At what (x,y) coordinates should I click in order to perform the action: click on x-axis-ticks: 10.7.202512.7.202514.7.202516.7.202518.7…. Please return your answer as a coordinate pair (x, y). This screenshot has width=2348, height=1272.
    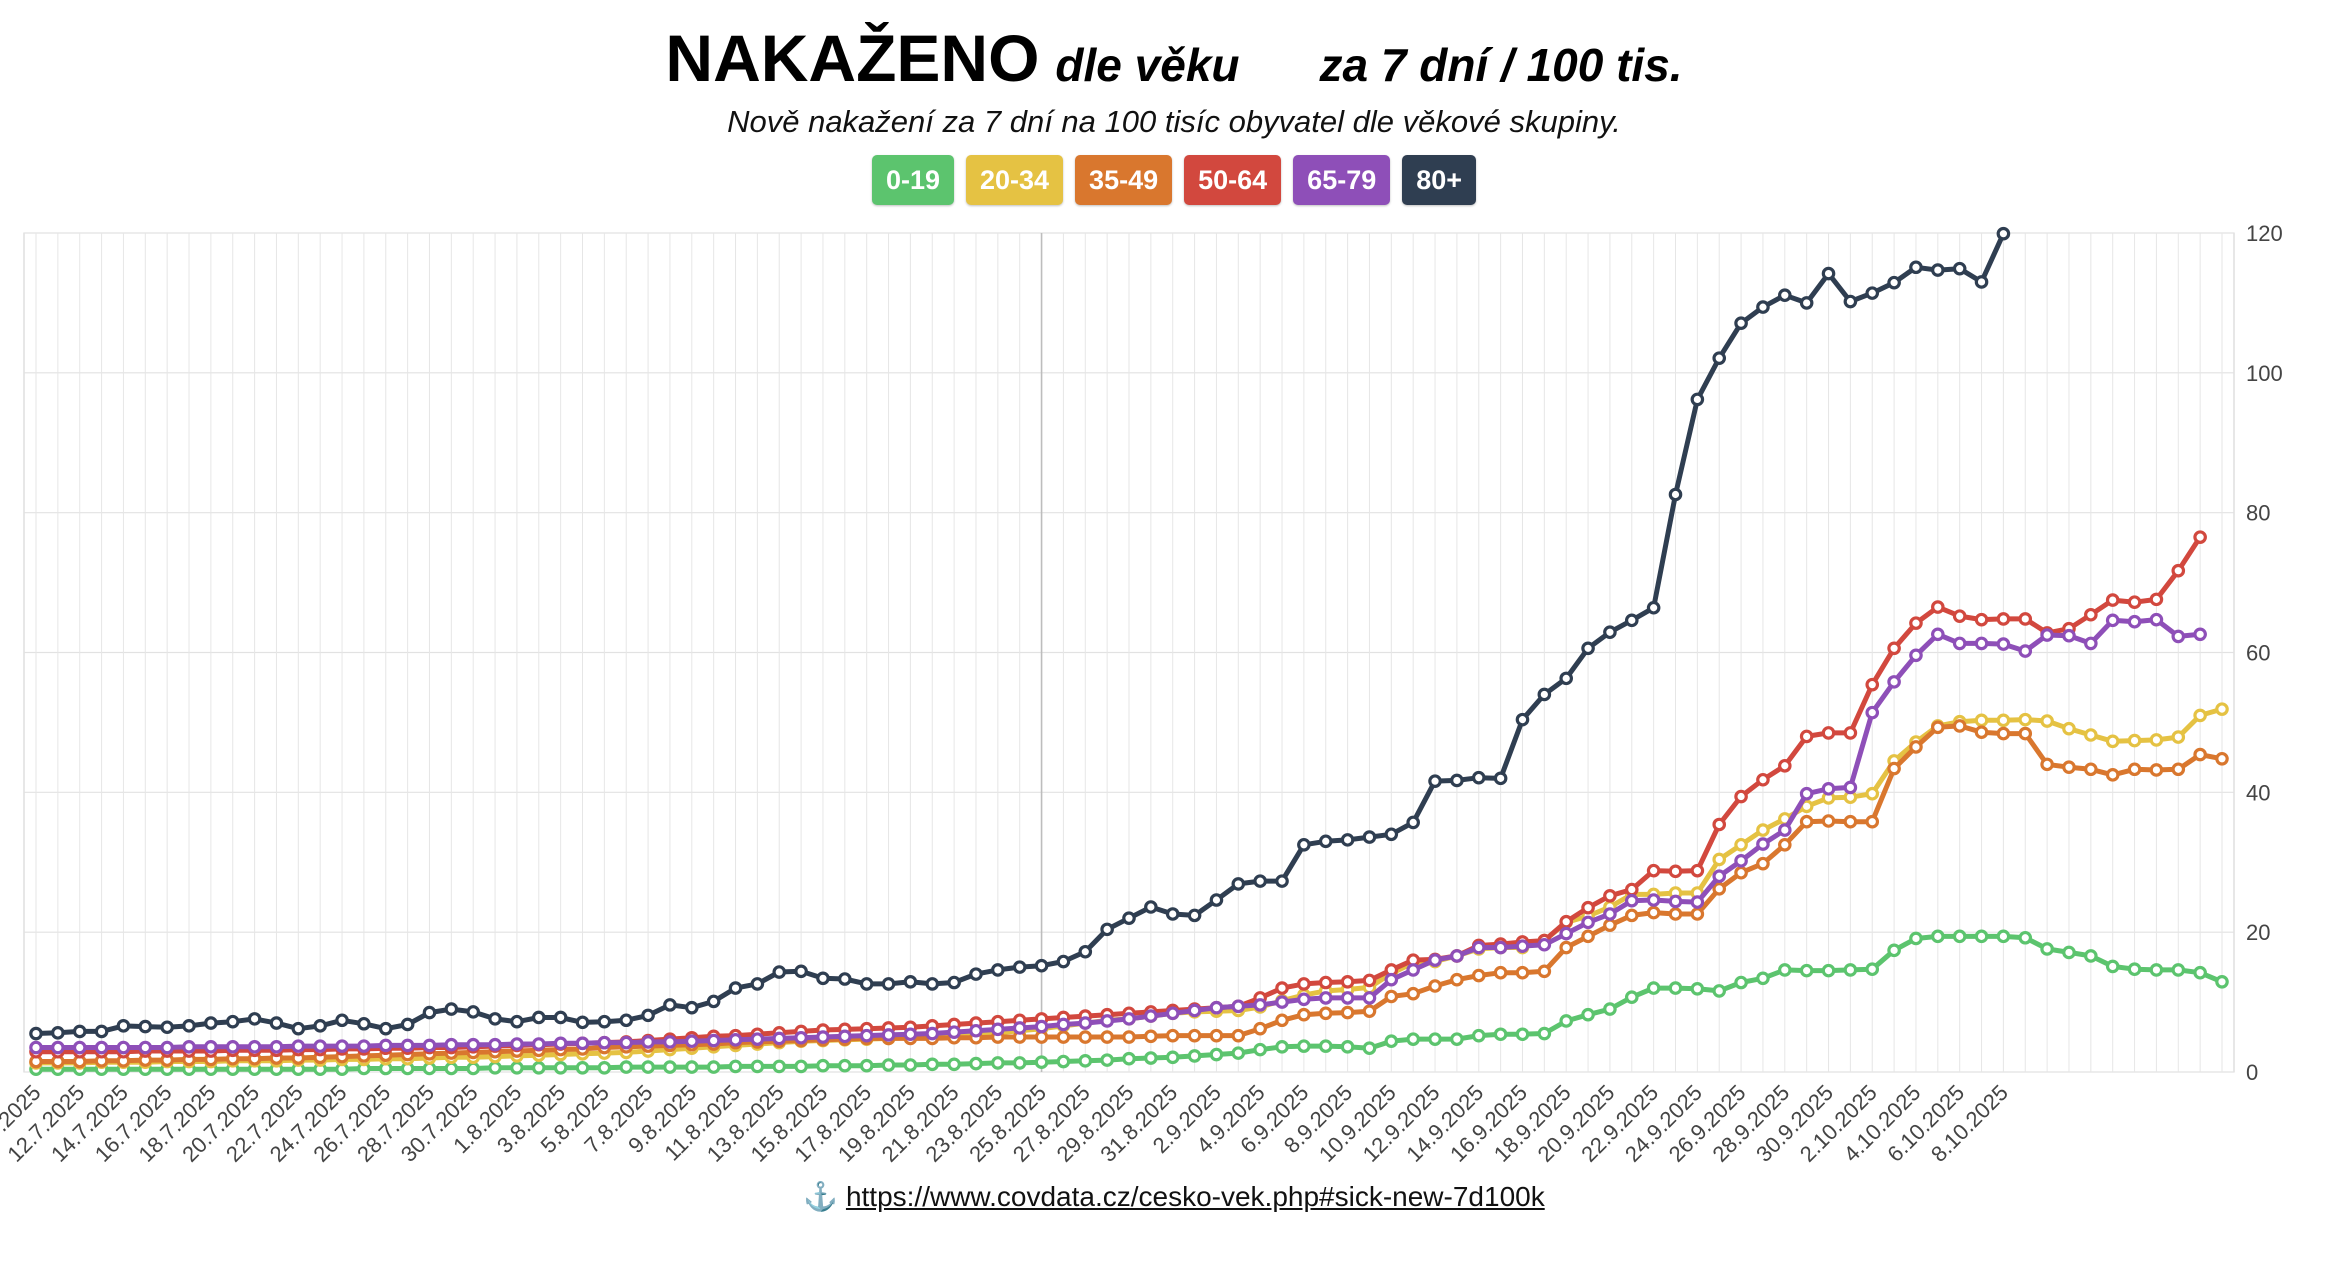
    Looking at the image, I should click on (1006, 1123).